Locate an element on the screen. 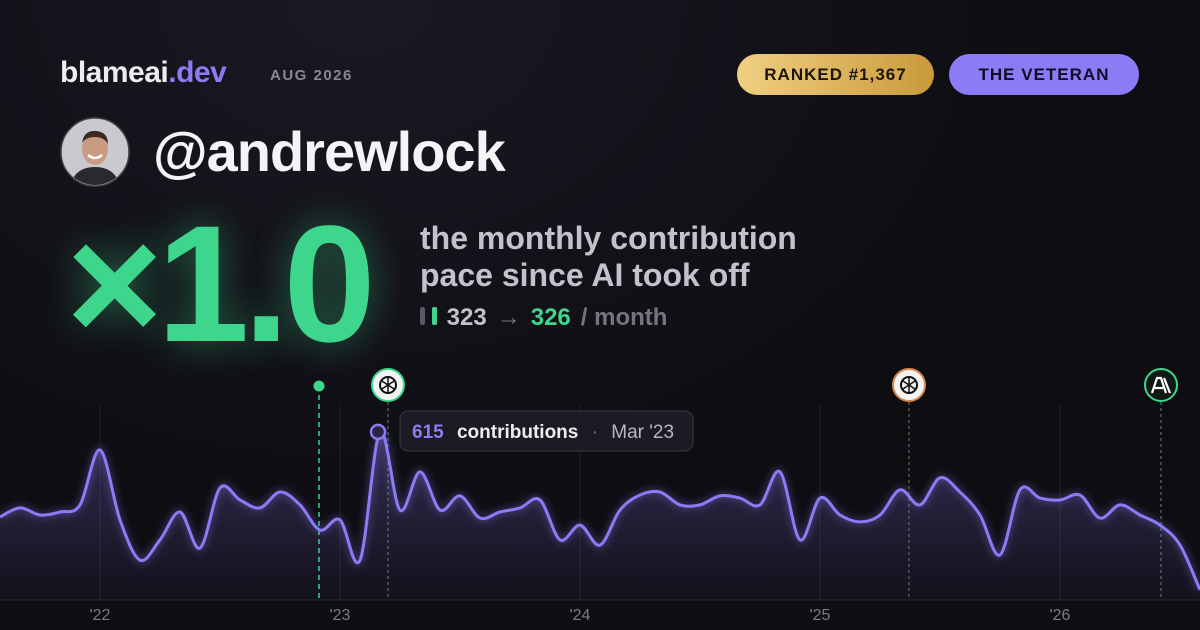  title-badge: THE VETERAN is located at coordinates (1044, 74).